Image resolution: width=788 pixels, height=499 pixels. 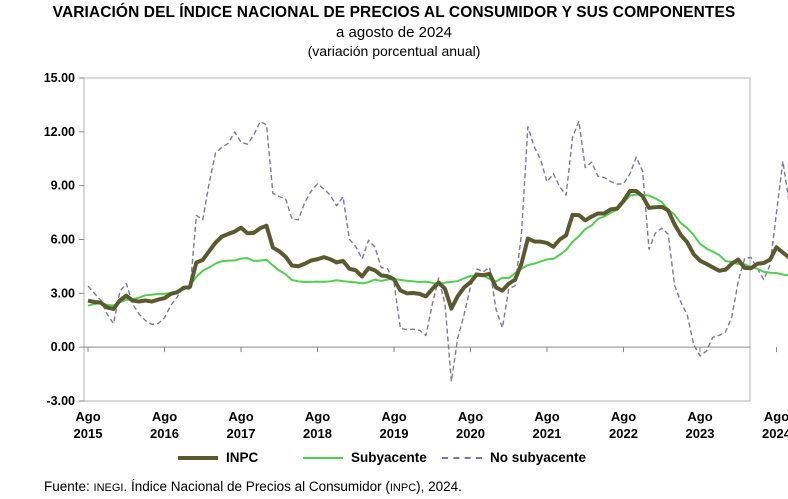 What do you see at coordinates (394, 32) in the screenshot?
I see `chart-subtitle: a agosto de 2024` at bounding box center [394, 32].